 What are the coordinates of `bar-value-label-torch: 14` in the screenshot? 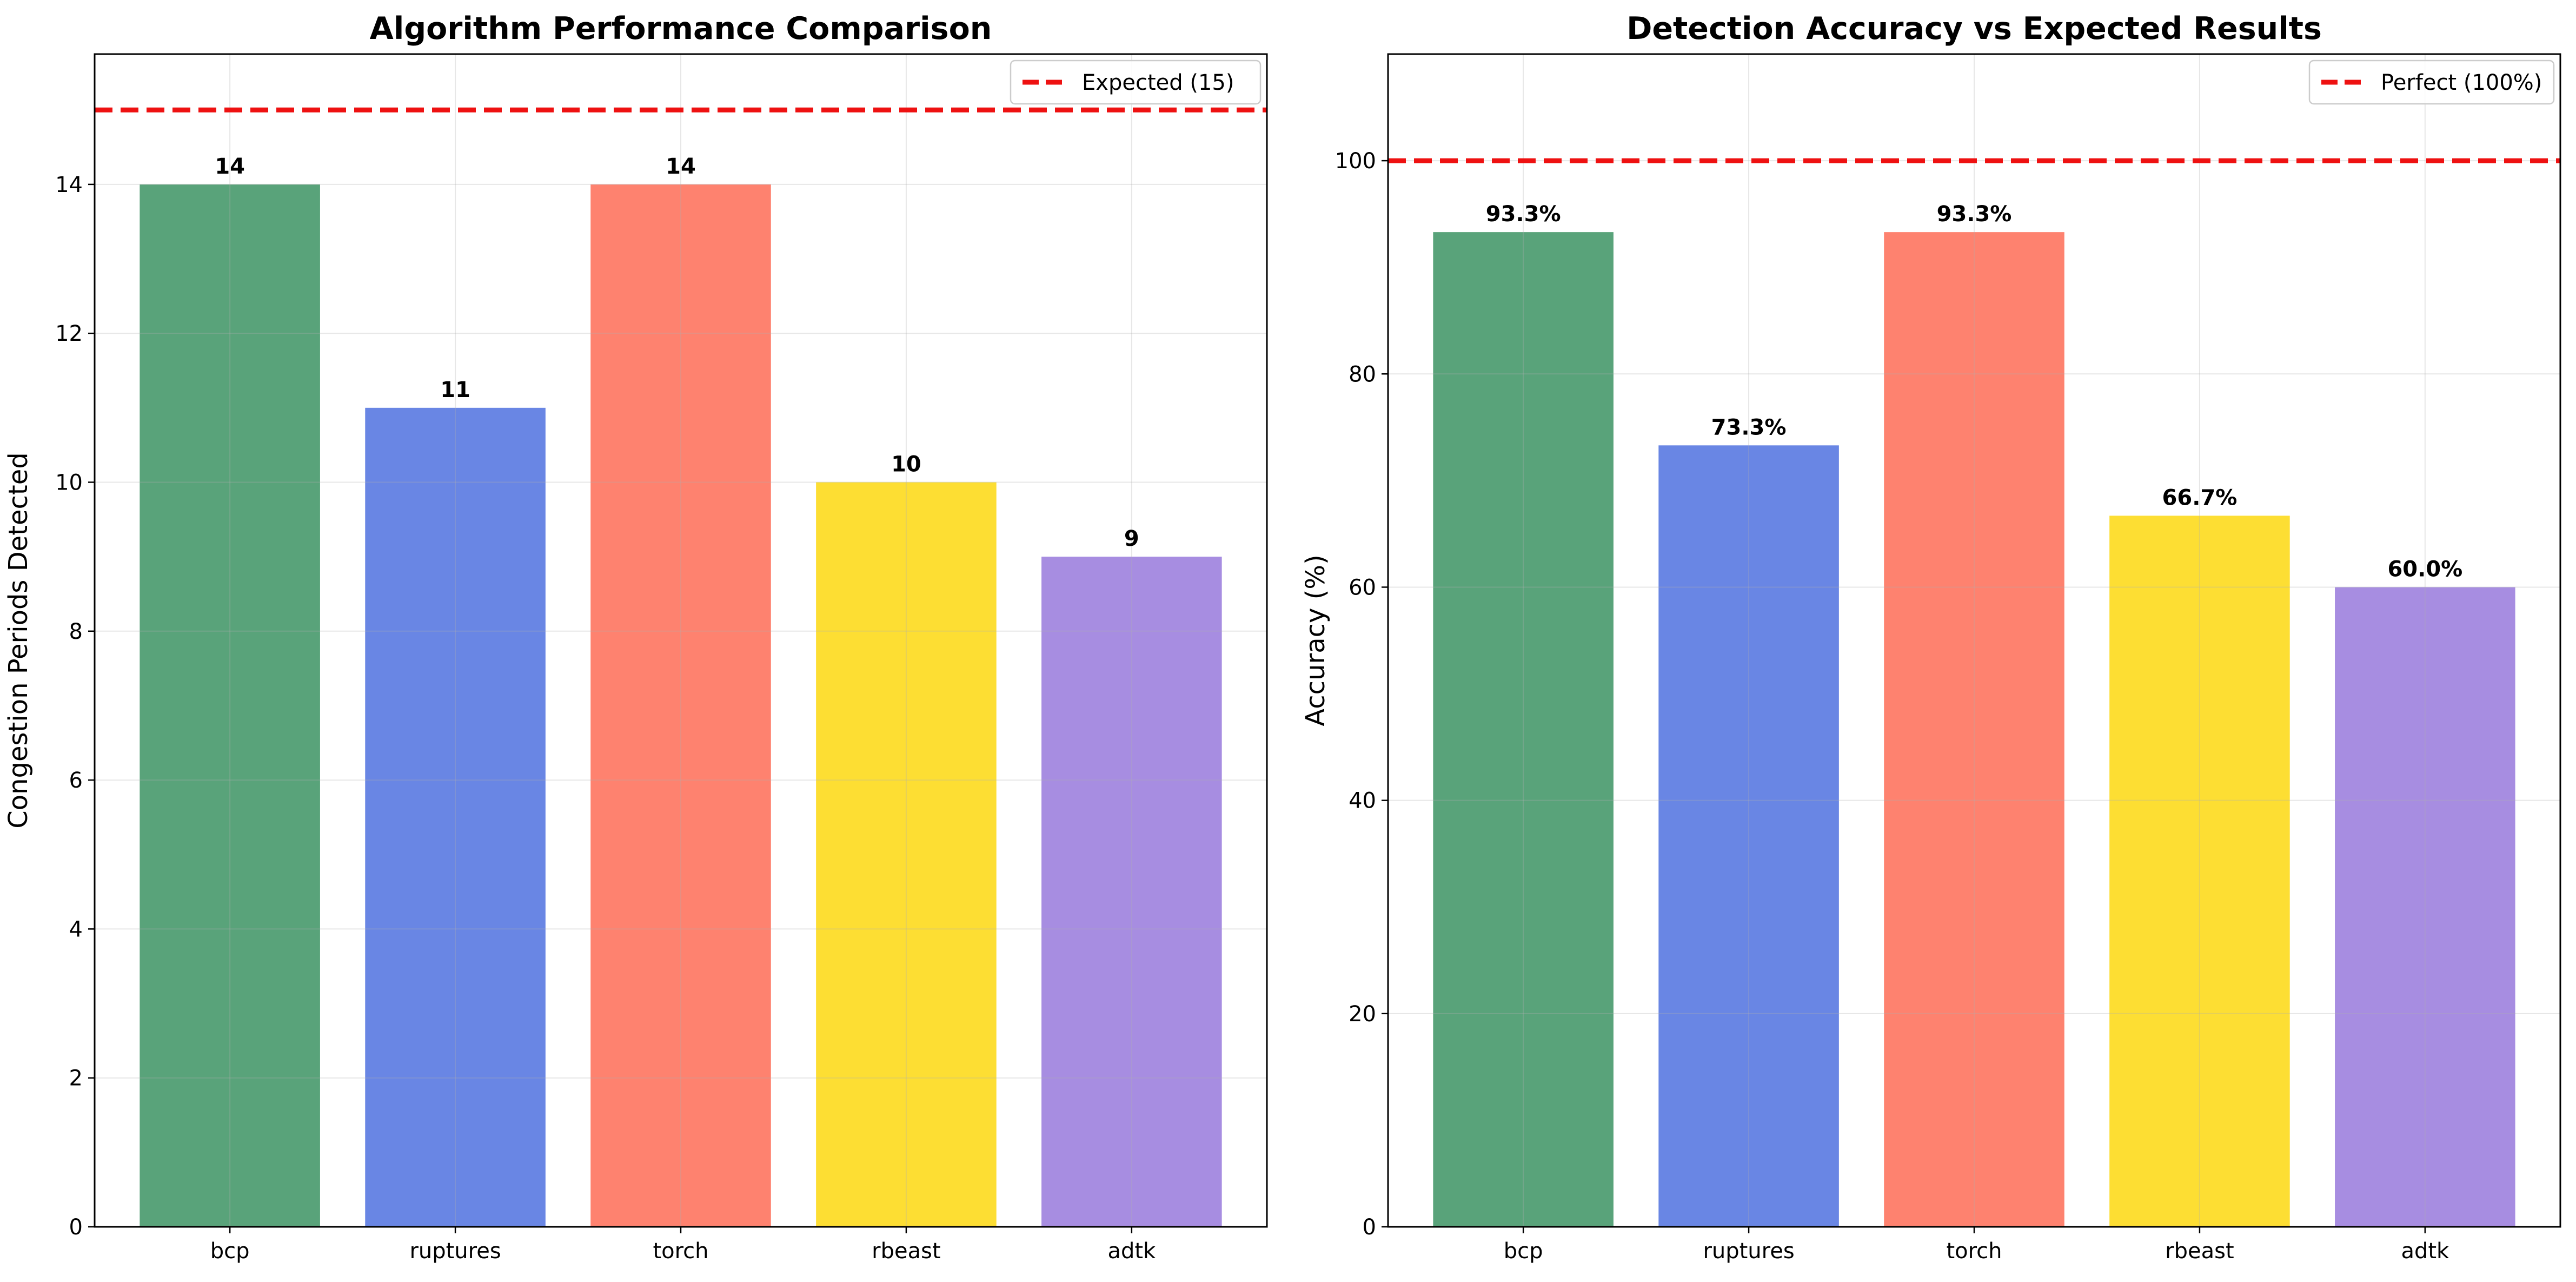 It's located at (681, 166).